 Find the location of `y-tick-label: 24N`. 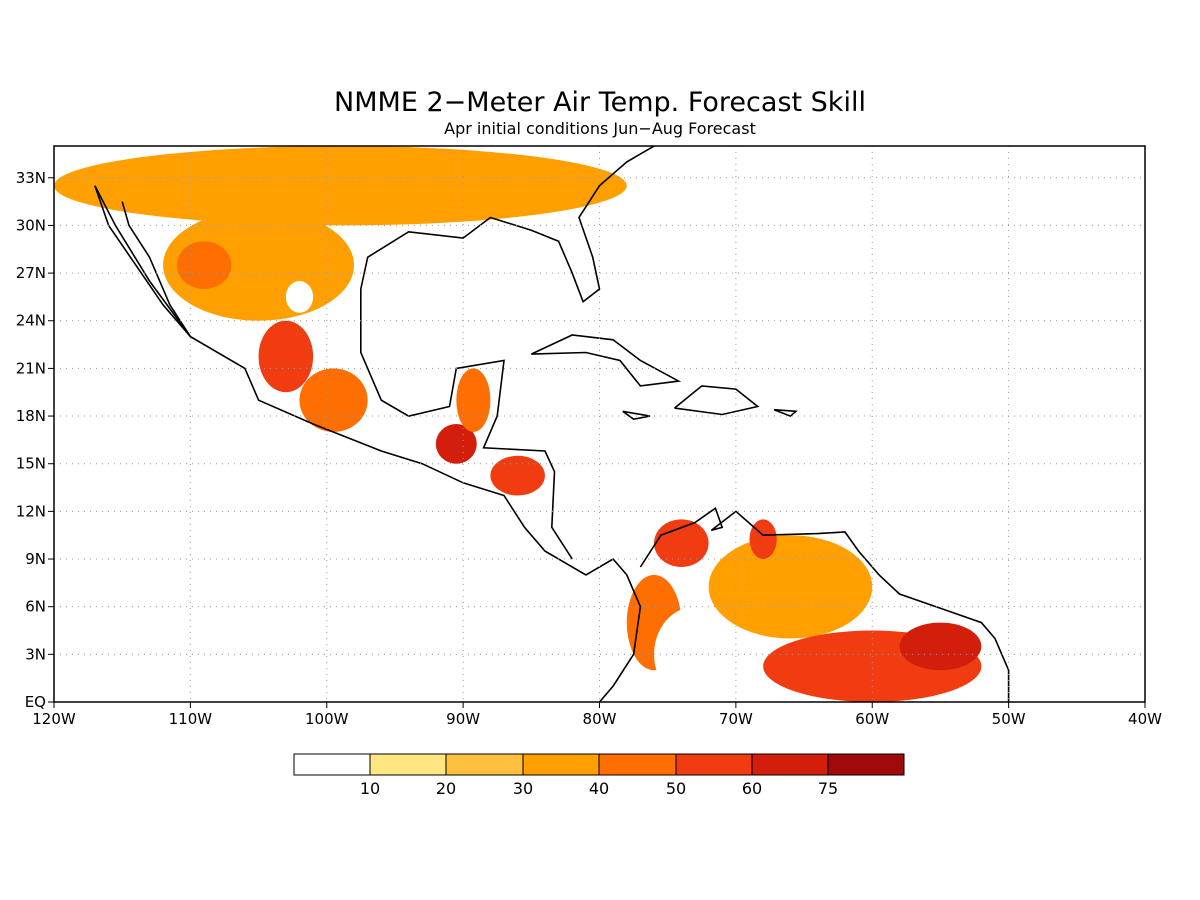

y-tick-label: 24N is located at coordinates (31, 321).